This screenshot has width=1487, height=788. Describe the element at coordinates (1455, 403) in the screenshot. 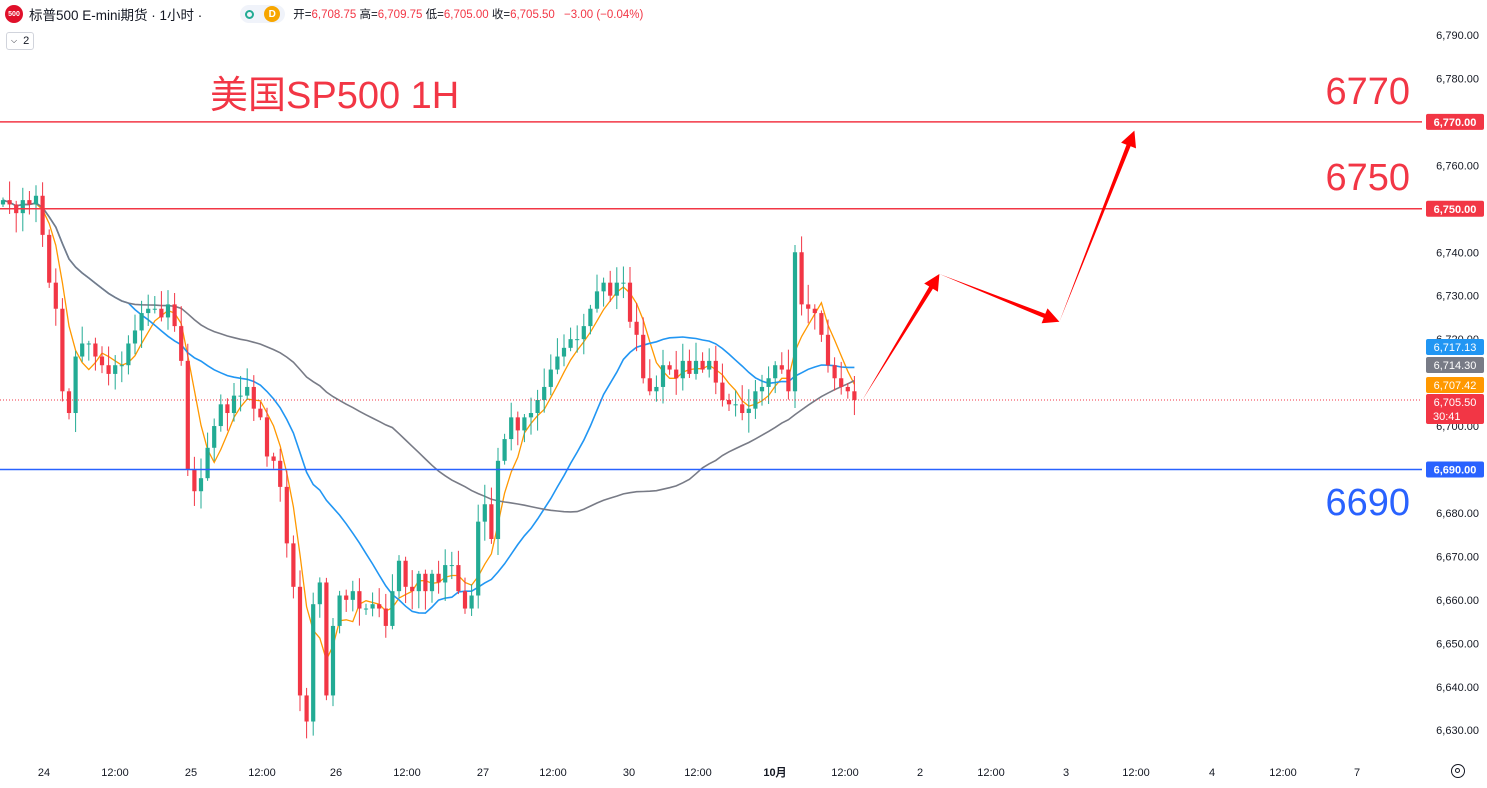

I see `price-tag-text: 6,705.50` at that location.